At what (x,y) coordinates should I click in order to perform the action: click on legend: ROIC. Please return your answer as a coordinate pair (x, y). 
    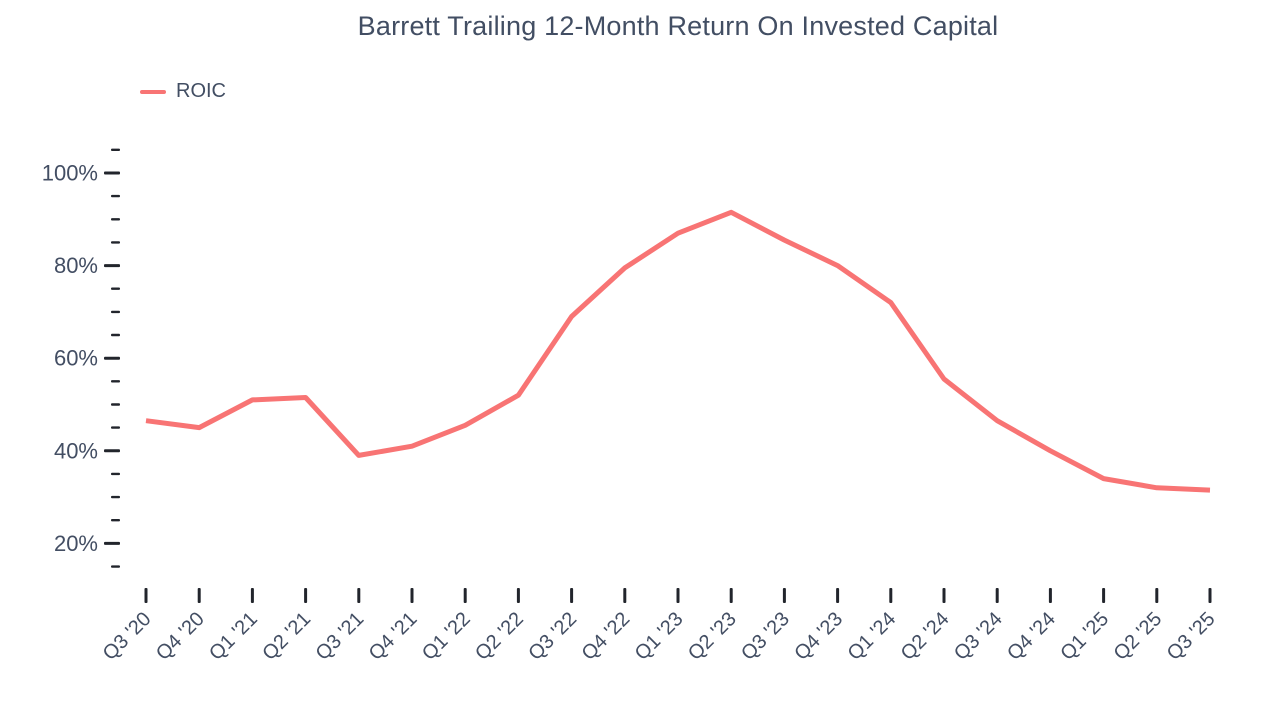
    Looking at the image, I should click on (183, 91).